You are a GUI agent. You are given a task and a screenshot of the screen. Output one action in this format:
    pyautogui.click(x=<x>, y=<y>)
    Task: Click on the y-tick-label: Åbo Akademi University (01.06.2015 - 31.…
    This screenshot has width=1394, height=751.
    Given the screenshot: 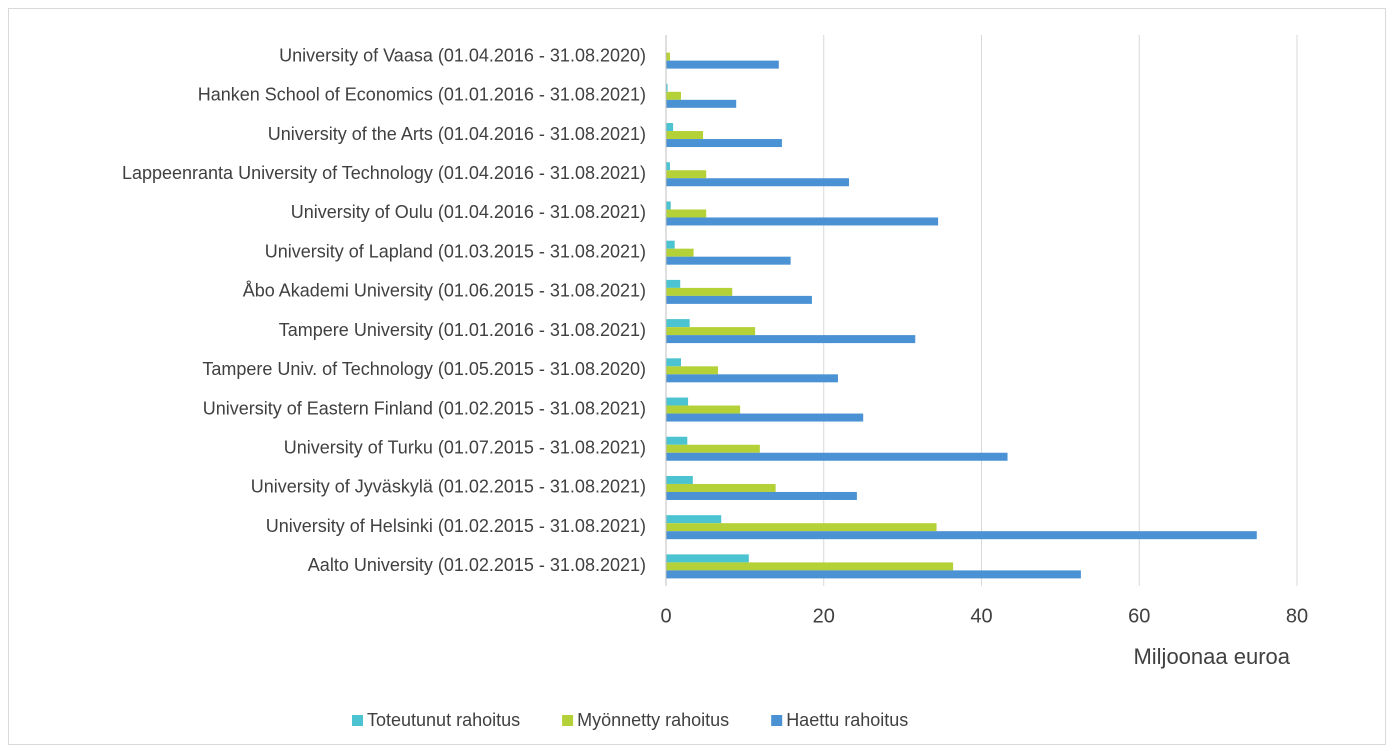 What is the action you would take?
    pyautogui.click(x=444, y=291)
    